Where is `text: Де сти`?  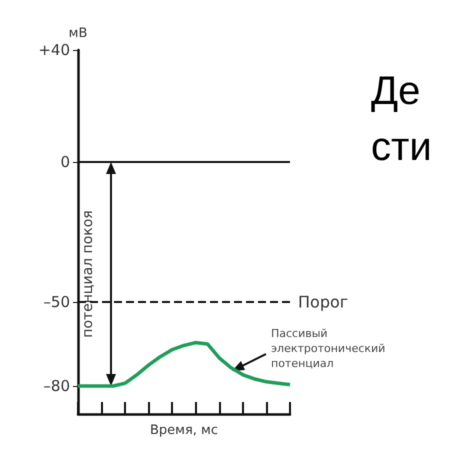 text: Де сти is located at coordinates (401, 119).